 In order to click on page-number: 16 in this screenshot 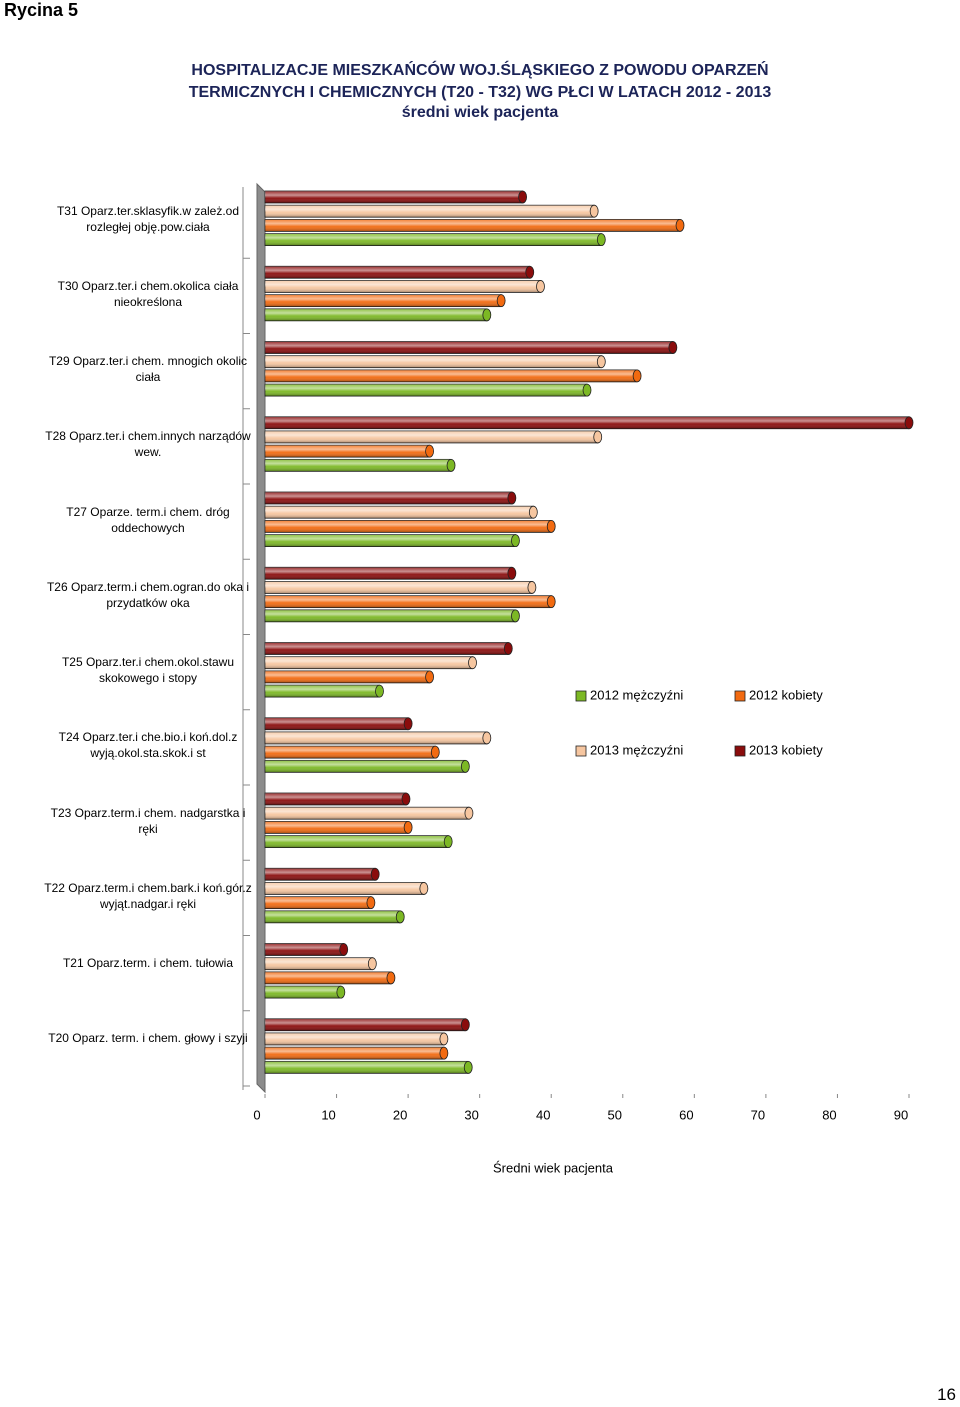, I will do `click(946, 1394)`.